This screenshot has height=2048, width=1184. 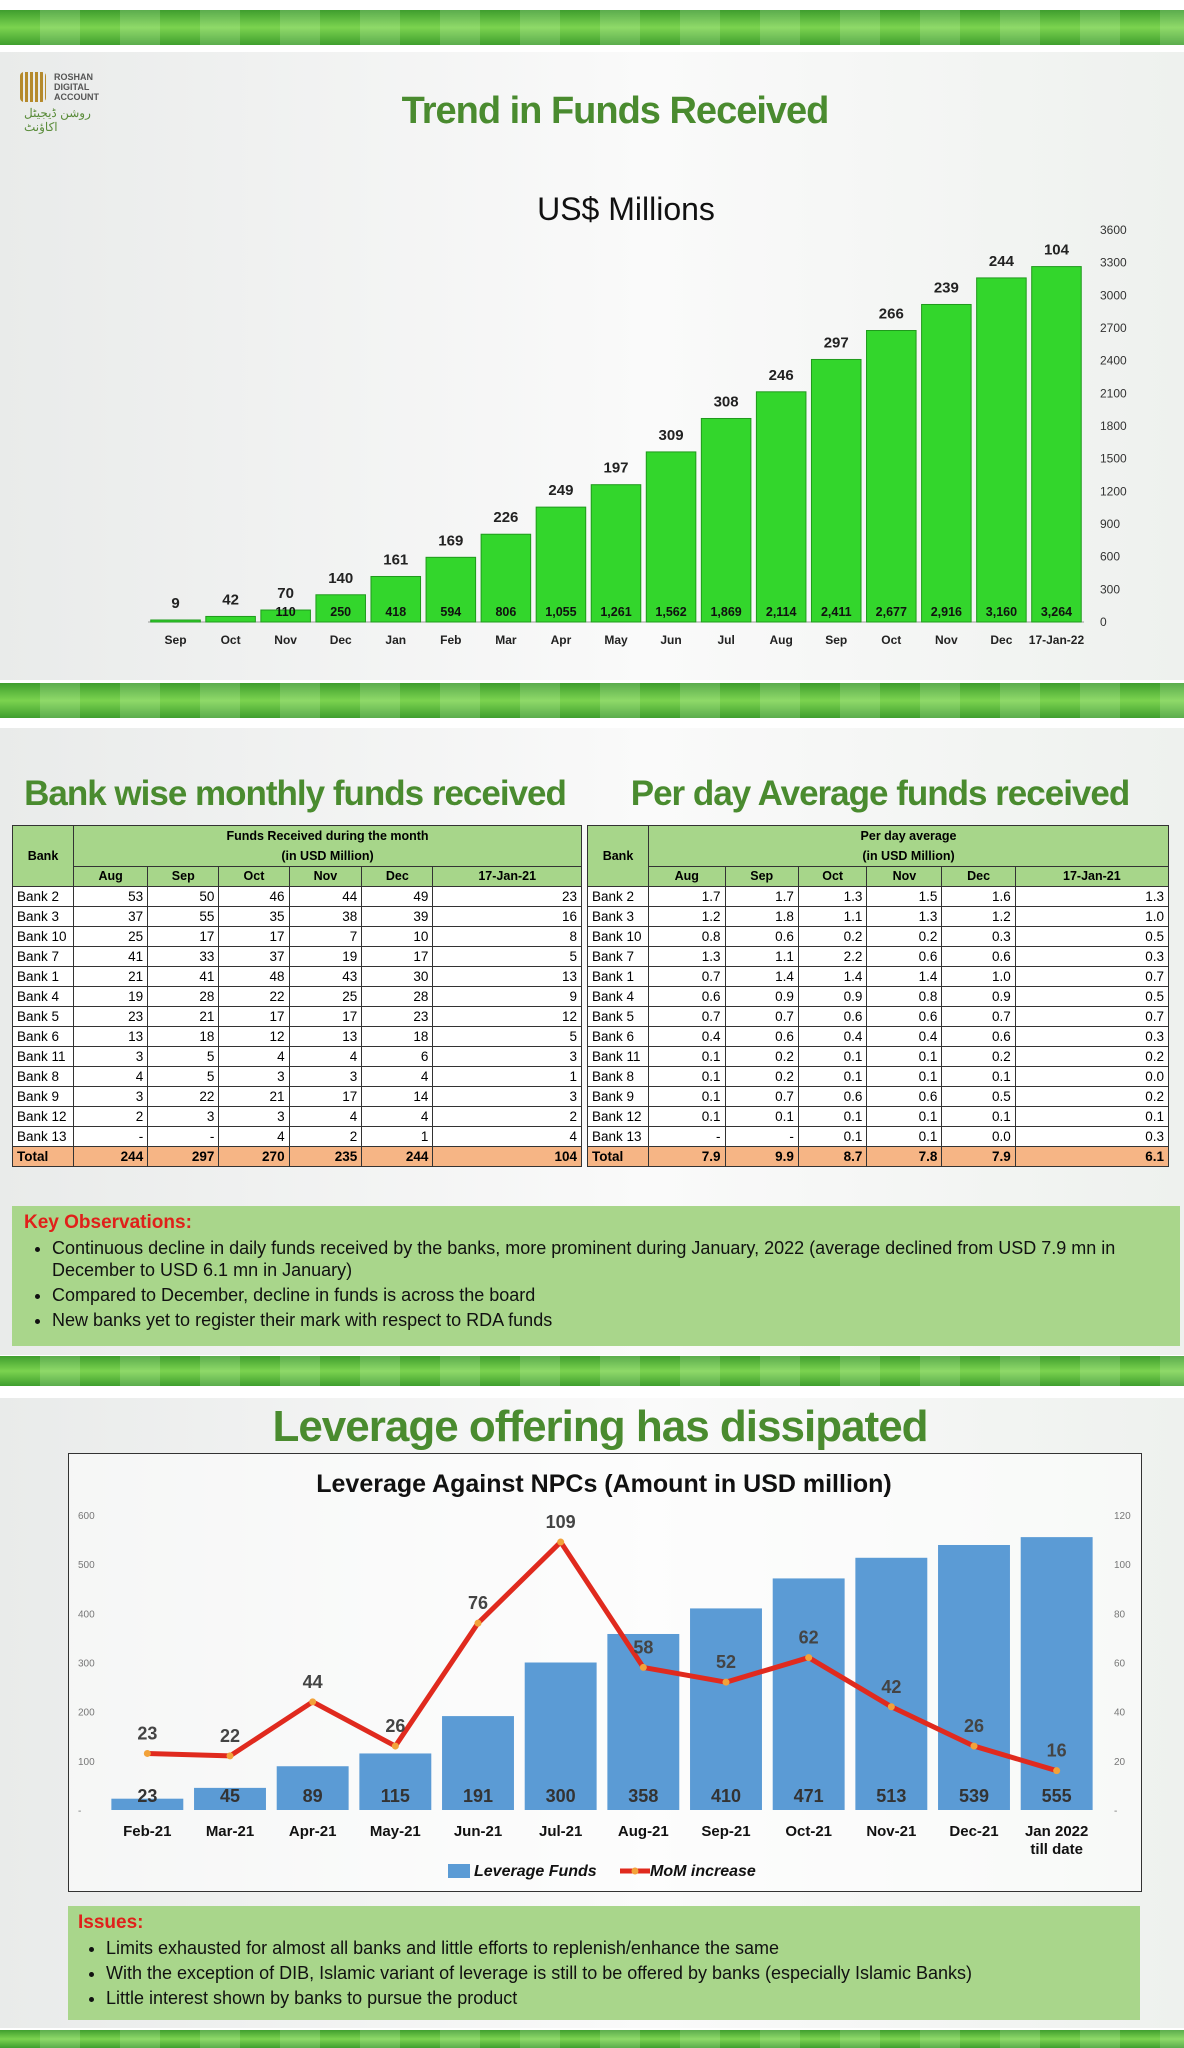 What do you see at coordinates (450, 640) in the screenshot?
I see `x-tick-label: Feb` at bounding box center [450, 640].